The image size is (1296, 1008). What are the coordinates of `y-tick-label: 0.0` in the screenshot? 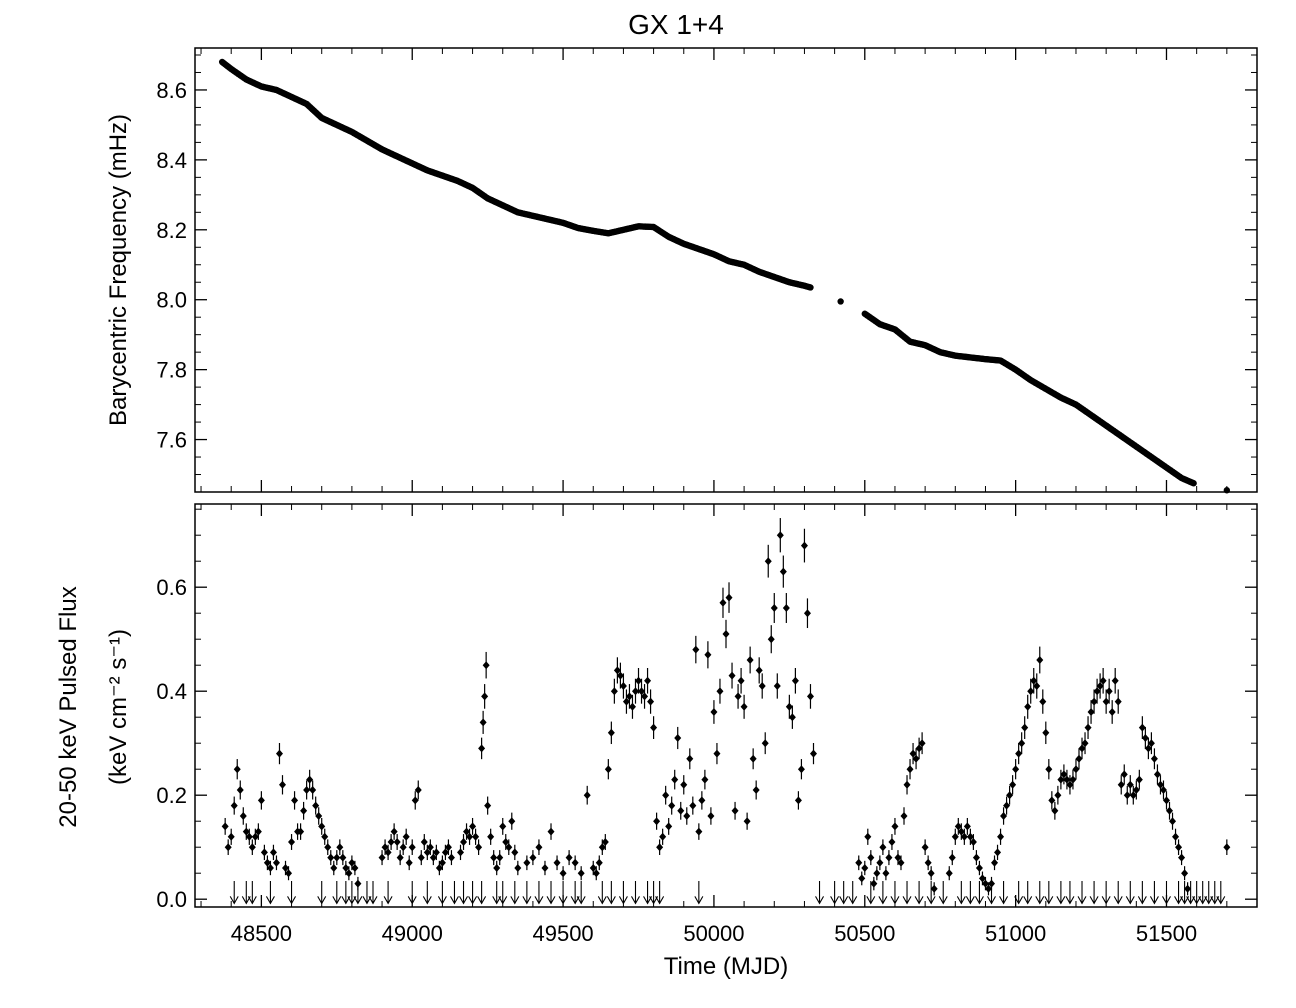 It's located at (171, 899).